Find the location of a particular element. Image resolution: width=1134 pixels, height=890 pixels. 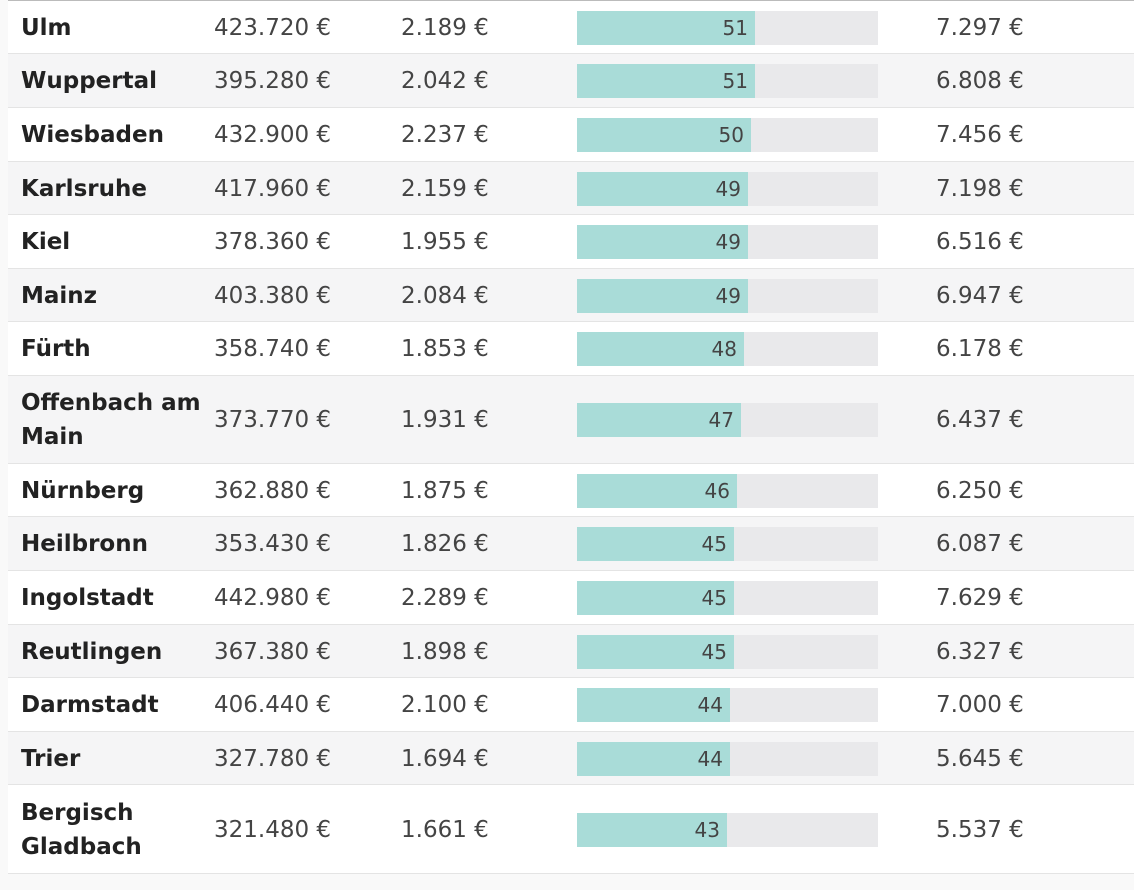

city-name: Ulm is located at coordinates (46, 27).